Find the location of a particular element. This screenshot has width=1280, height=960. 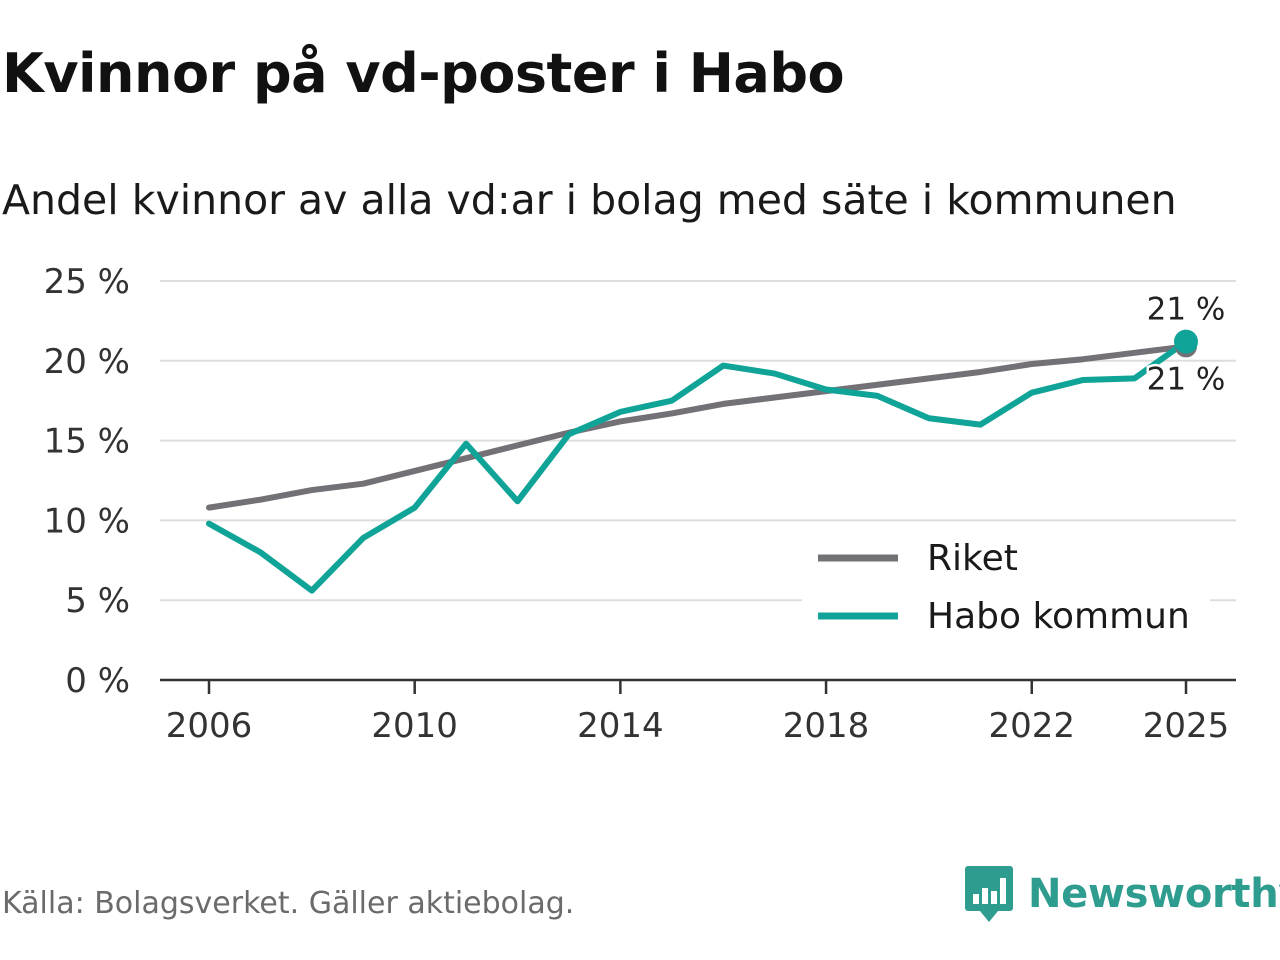

data-point-habo-kommun-2010 is located at coordinates (415, 508).